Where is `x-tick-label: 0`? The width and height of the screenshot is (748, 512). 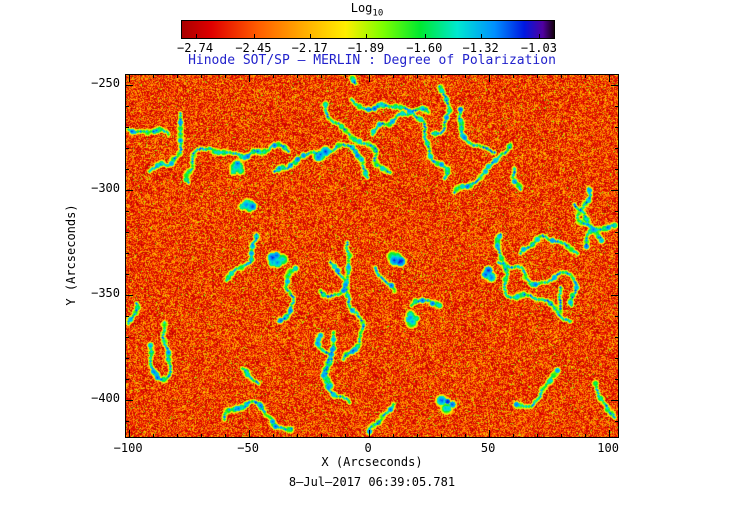 x-tick-label: 0 is located at coordinates (368, 448).